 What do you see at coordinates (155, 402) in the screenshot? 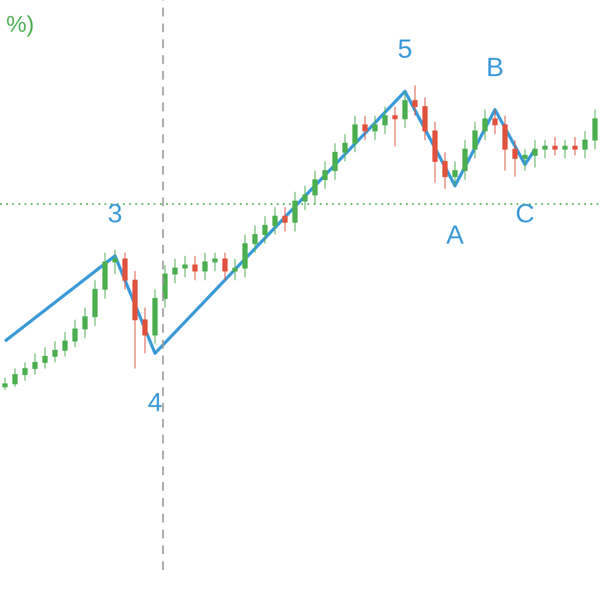
I see `text: 4` at bounding box center [155, 402].